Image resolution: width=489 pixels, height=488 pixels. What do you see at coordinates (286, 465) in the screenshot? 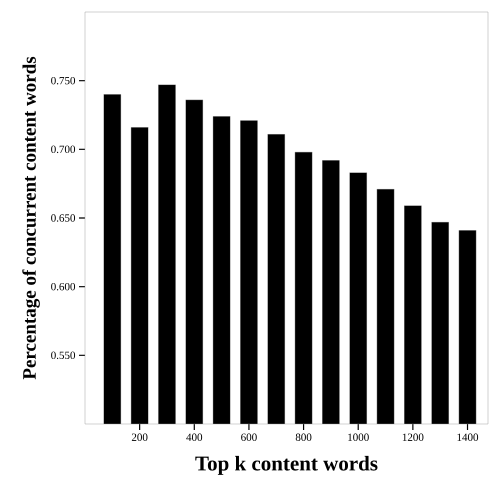
I see `x-axis-title: Top k content words` at bounding box center [286, 465].